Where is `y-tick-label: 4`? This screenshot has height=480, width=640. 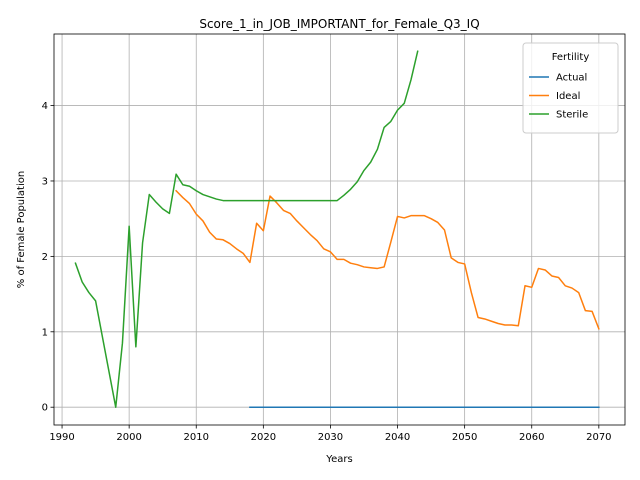 y-tick-label: 4 is located at coordinates (45, 106).